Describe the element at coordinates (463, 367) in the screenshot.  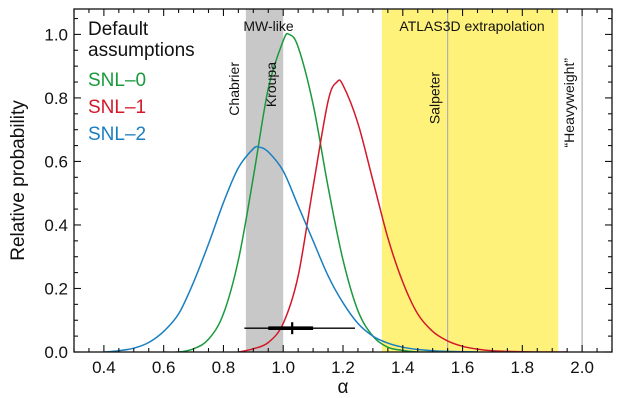
I see `x-tick-label: 1.6` at that location.